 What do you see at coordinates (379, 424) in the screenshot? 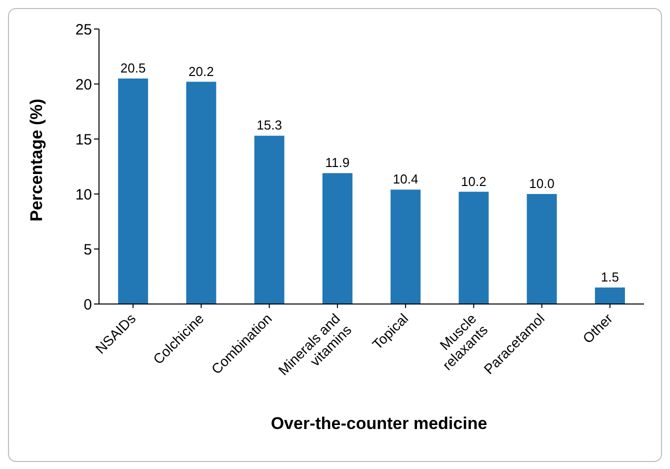
I see `x-axis-title: Over-the-counter medicine` at bounding box center [379, 424].